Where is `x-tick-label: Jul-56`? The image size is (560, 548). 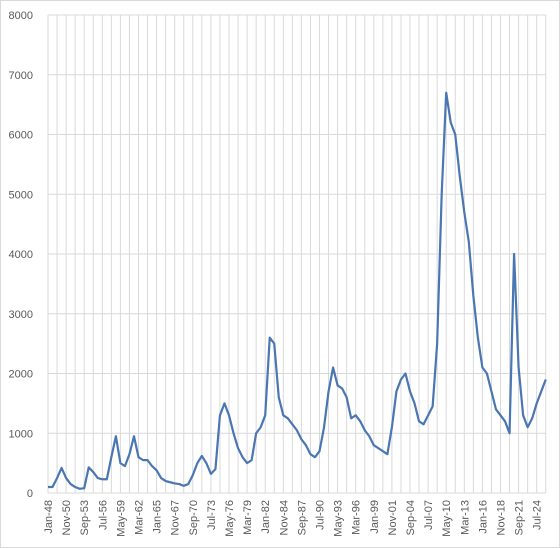 x-tick-label: Jul-56 is located at coordinates (103, 515).